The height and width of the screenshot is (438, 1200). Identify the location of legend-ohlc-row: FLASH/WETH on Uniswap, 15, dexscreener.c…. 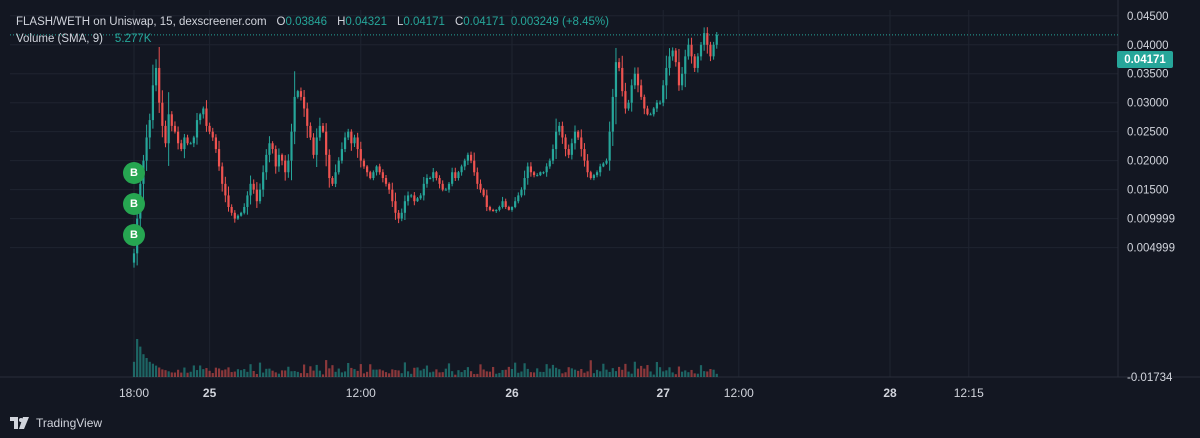
(312, 22).